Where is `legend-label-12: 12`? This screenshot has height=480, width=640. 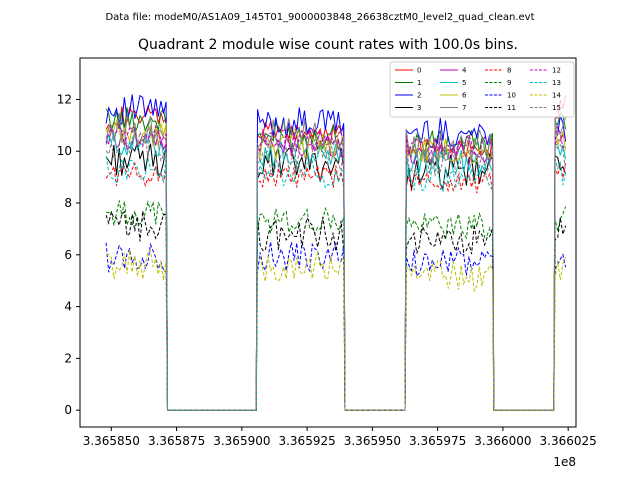
legend-label-12: 12 is located at coordinates (556, 71).